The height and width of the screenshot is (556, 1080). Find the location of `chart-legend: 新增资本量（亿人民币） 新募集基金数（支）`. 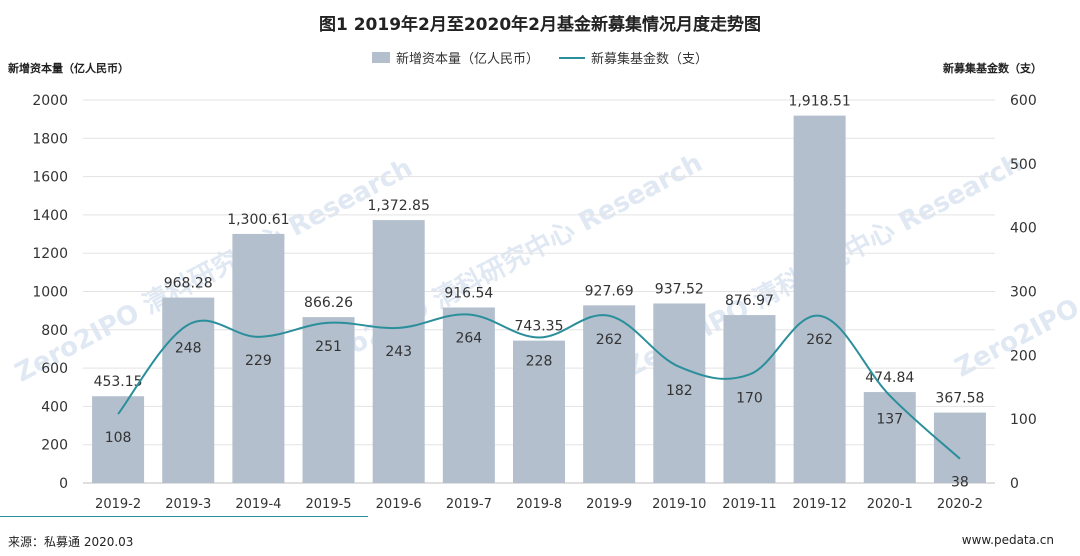

chart-legend: 新增资本量（亿人民币） 新募集基金数（支） is located at coordinates (540, 57).